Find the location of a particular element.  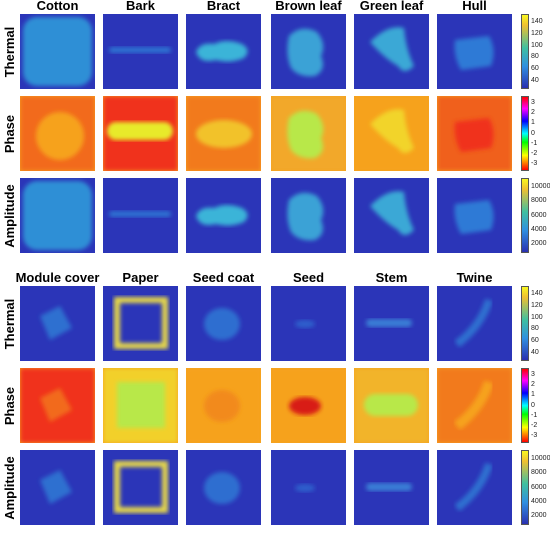

image-thermal-stem is located at coordinates (391, 323).